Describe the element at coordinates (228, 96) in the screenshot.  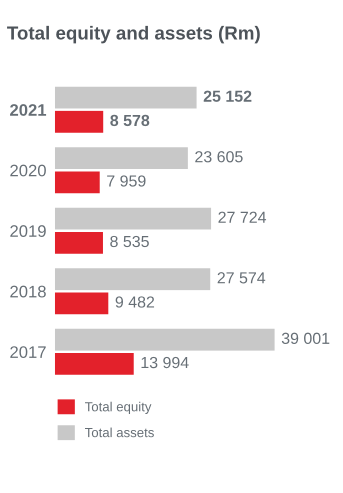
I see `data-label: 25 152` at that location.